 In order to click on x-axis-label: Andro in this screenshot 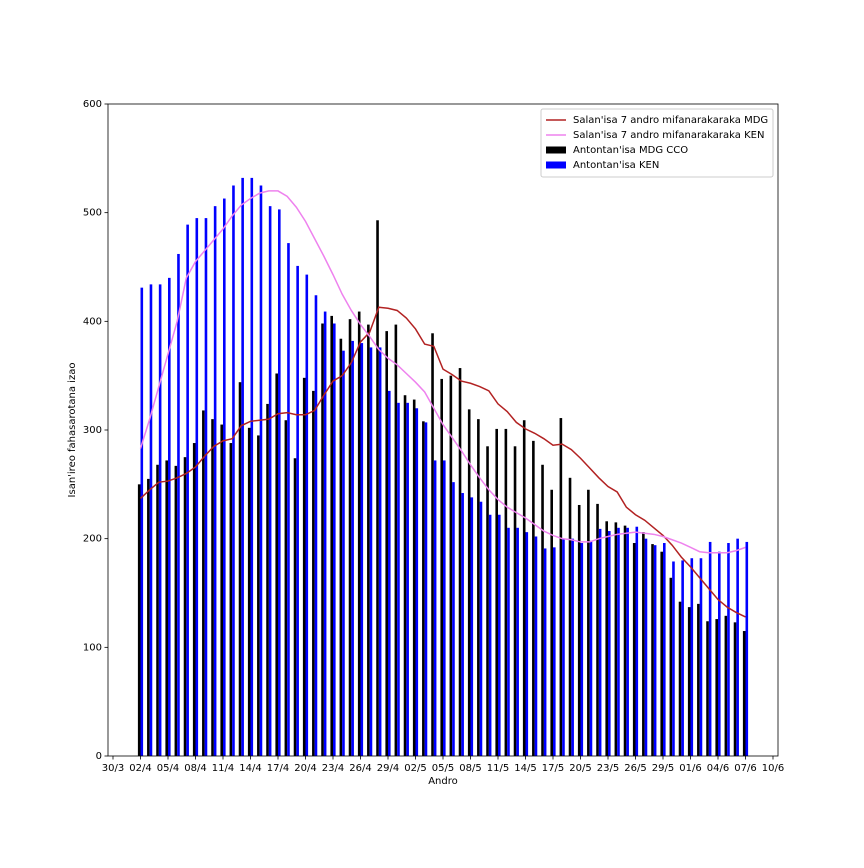, I will do `click(443, 781)`.